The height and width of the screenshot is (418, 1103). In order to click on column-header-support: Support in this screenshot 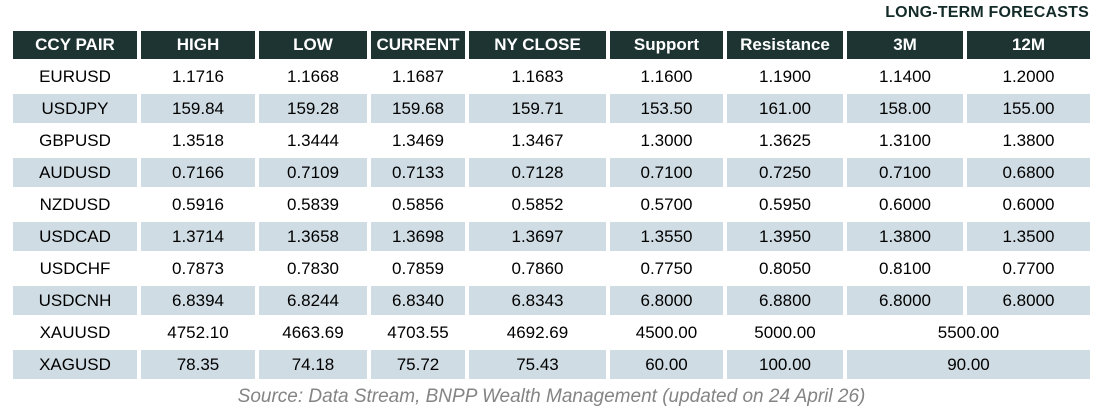, I will do `click(668, 46)`.